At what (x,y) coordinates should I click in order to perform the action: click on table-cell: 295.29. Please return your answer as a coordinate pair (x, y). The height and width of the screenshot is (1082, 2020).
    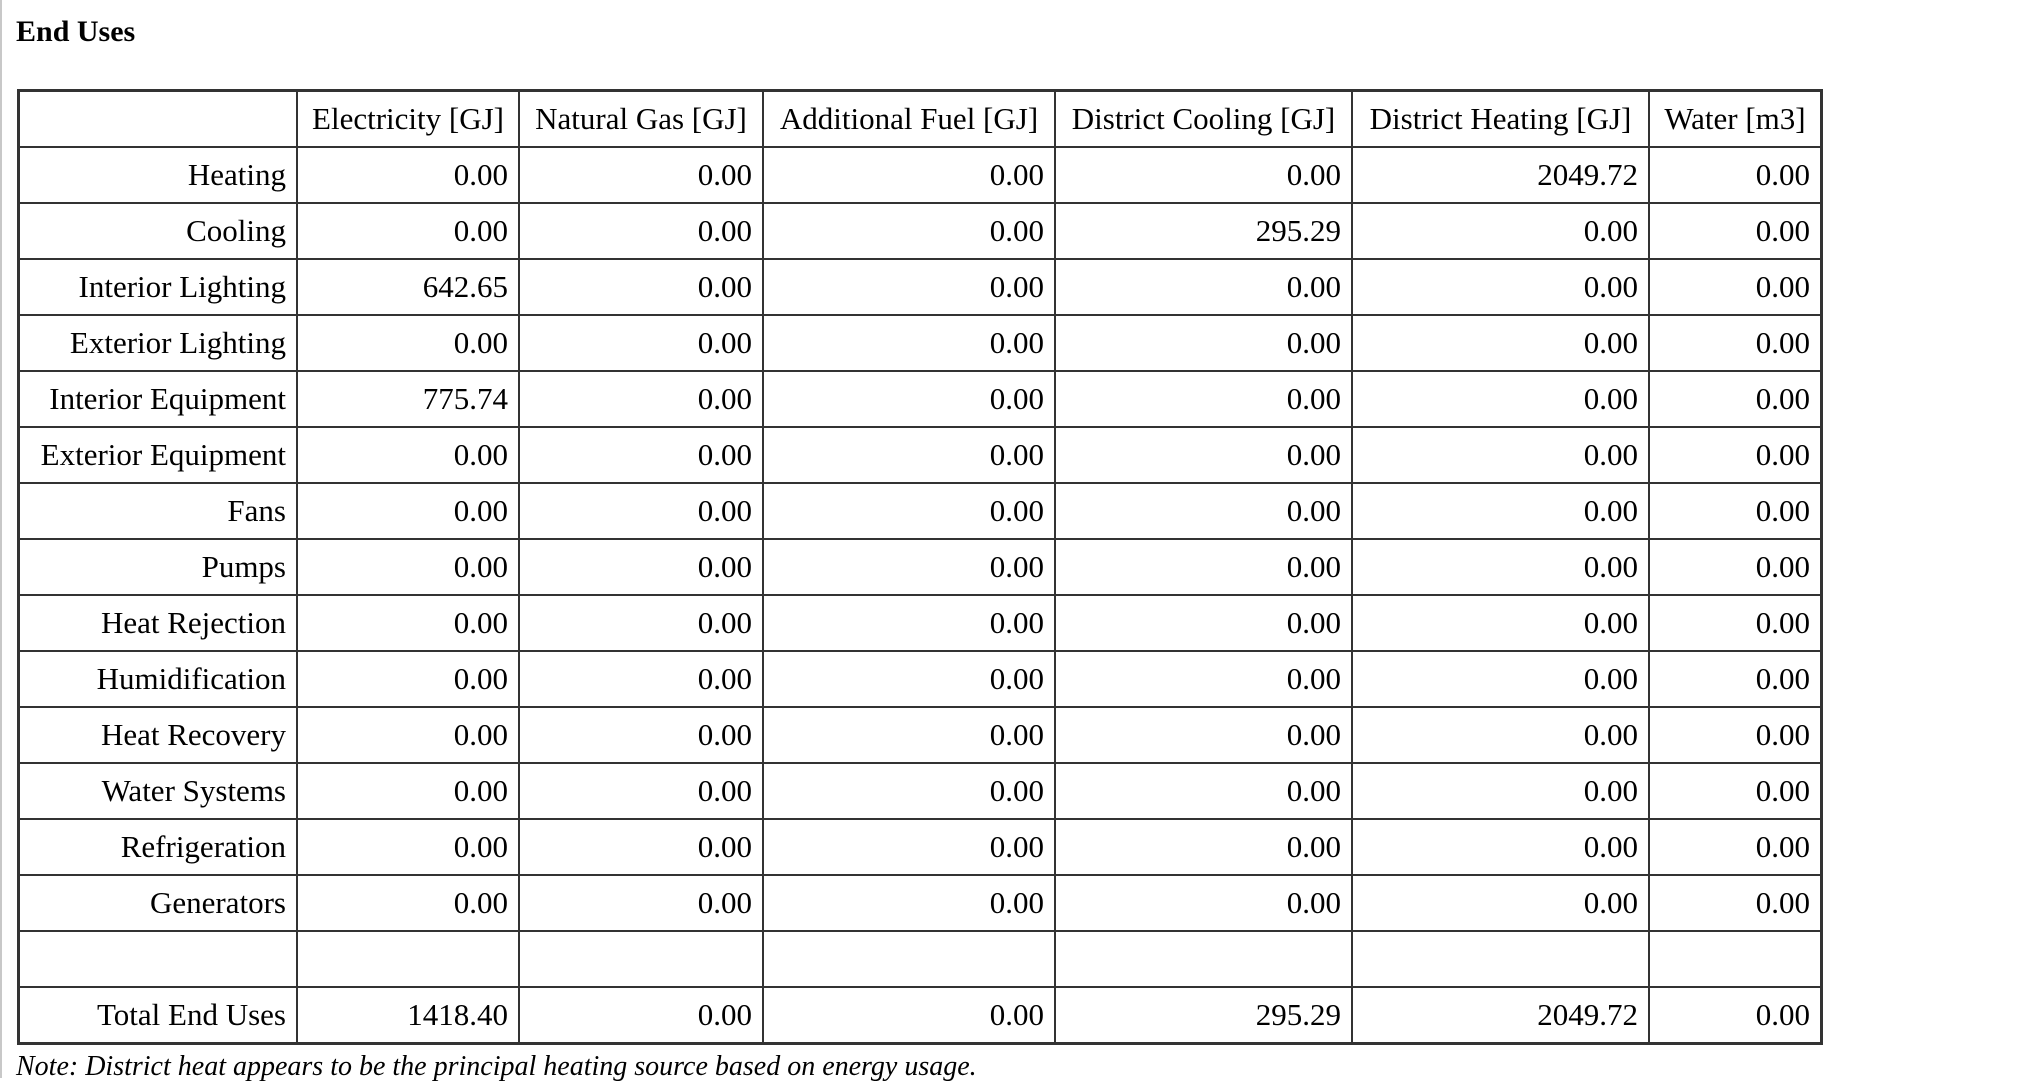
    Looking at the image, I should click on (1203, 231).